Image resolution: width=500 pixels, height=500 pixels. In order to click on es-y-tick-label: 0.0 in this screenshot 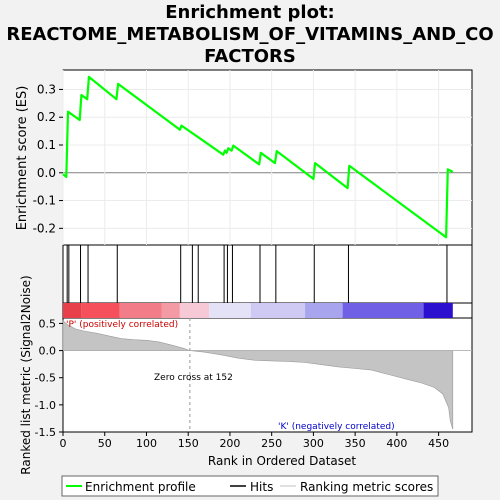, I will do `click(46, 173)`.